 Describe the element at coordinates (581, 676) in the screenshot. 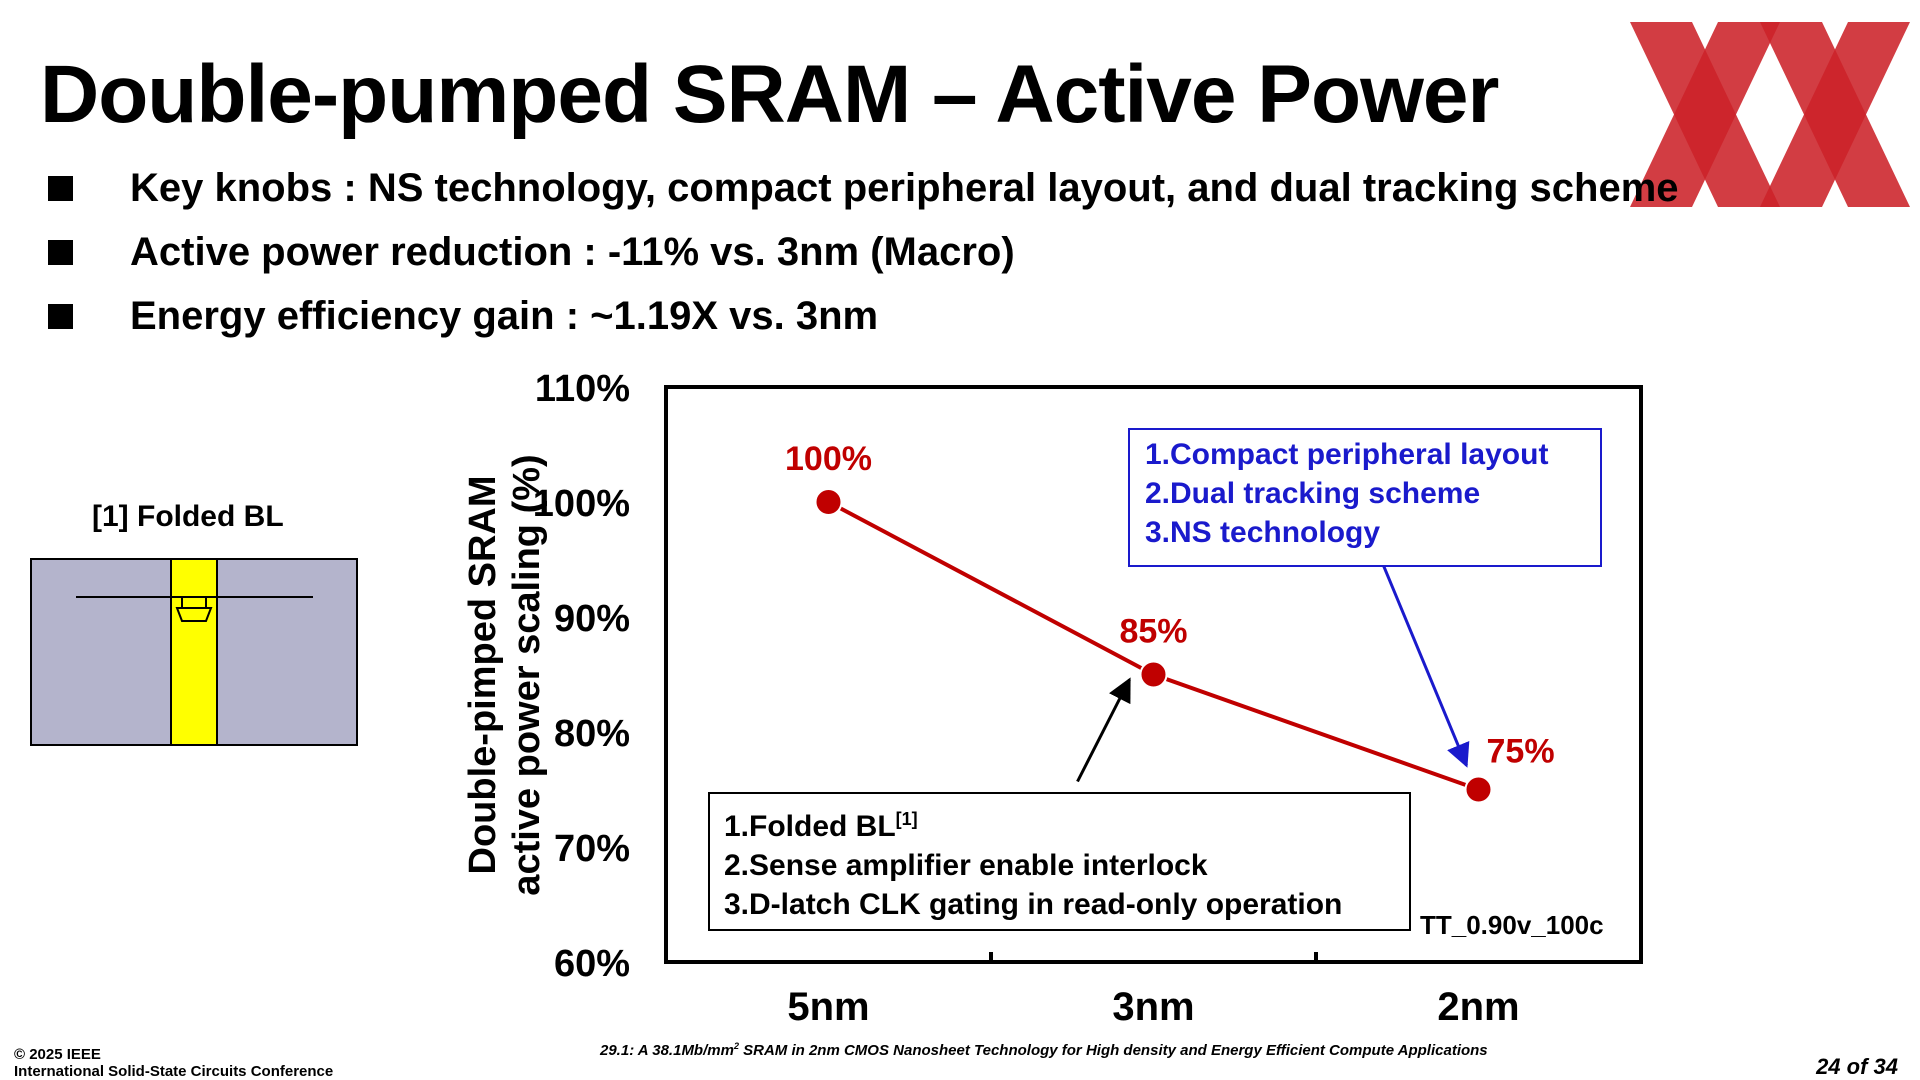

I see `y-axis-ticks: 110% 100% 90% 80% 70% 60%` at that location.